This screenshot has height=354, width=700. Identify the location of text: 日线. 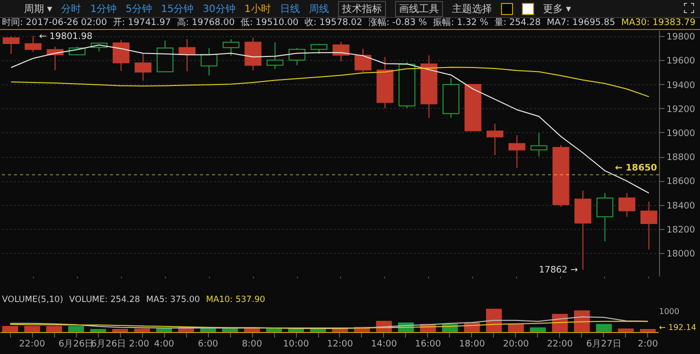
(290, 9).